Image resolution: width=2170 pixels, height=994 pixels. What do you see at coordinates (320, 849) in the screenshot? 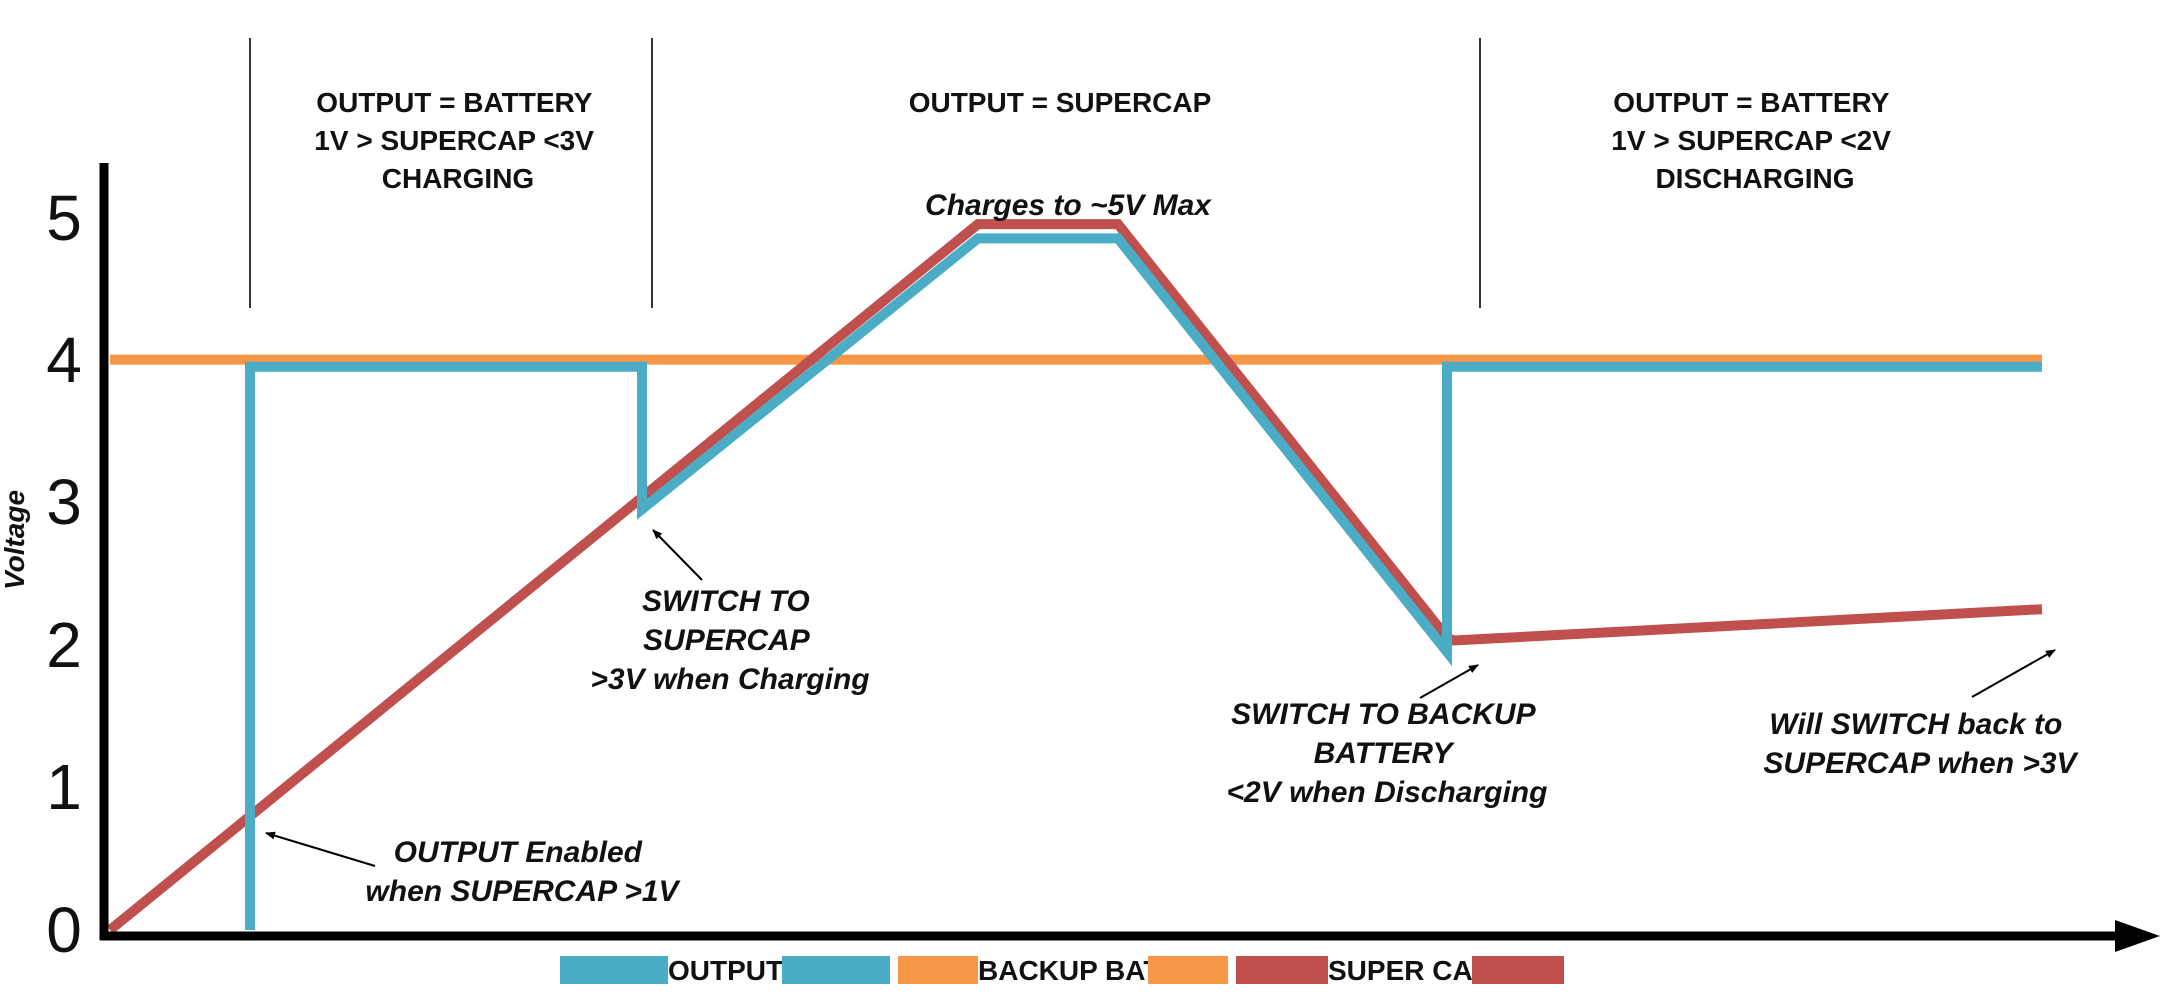
I see `arrow-output-enabled` at bounding box center [320, 849].